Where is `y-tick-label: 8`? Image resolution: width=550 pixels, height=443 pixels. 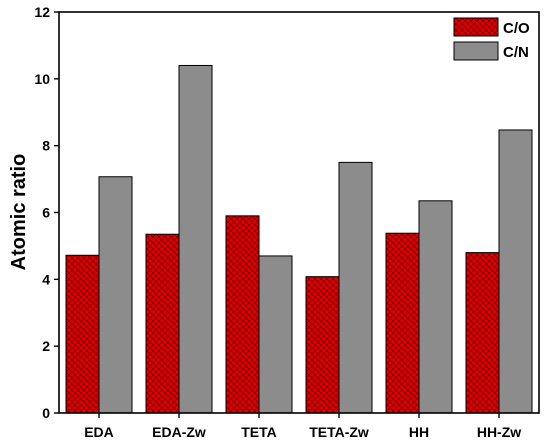 y-tick-label: 8 is located at coordinates (46, 146).